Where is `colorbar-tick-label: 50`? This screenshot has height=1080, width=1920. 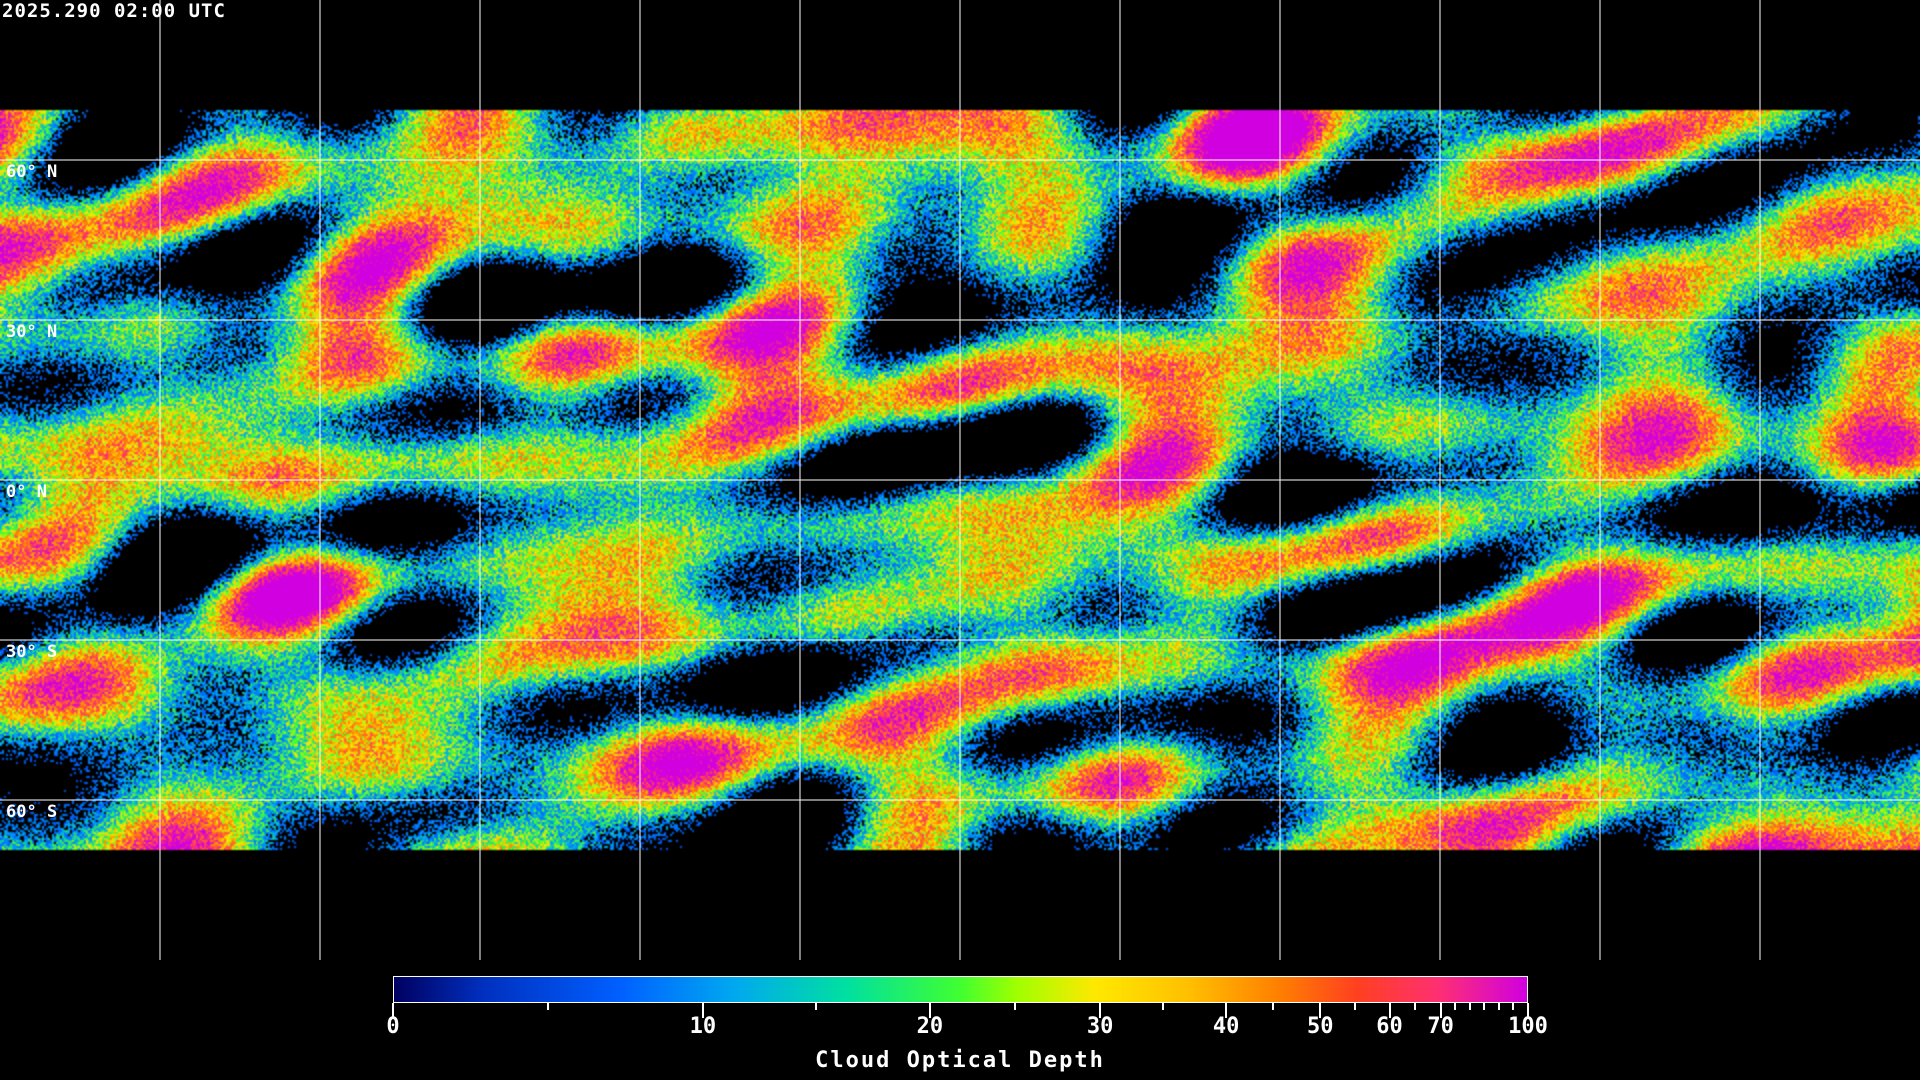 colorbar-tick-label: 50 is located at coordinates (1320, 1026).